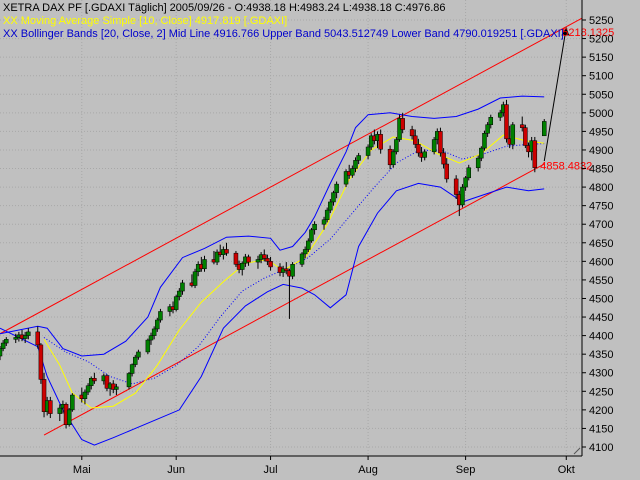 This screenshot has height=480, width=640. I want to click on x-axis: Mai Jun Jul Aug Sep Okt, so click(291, 461).